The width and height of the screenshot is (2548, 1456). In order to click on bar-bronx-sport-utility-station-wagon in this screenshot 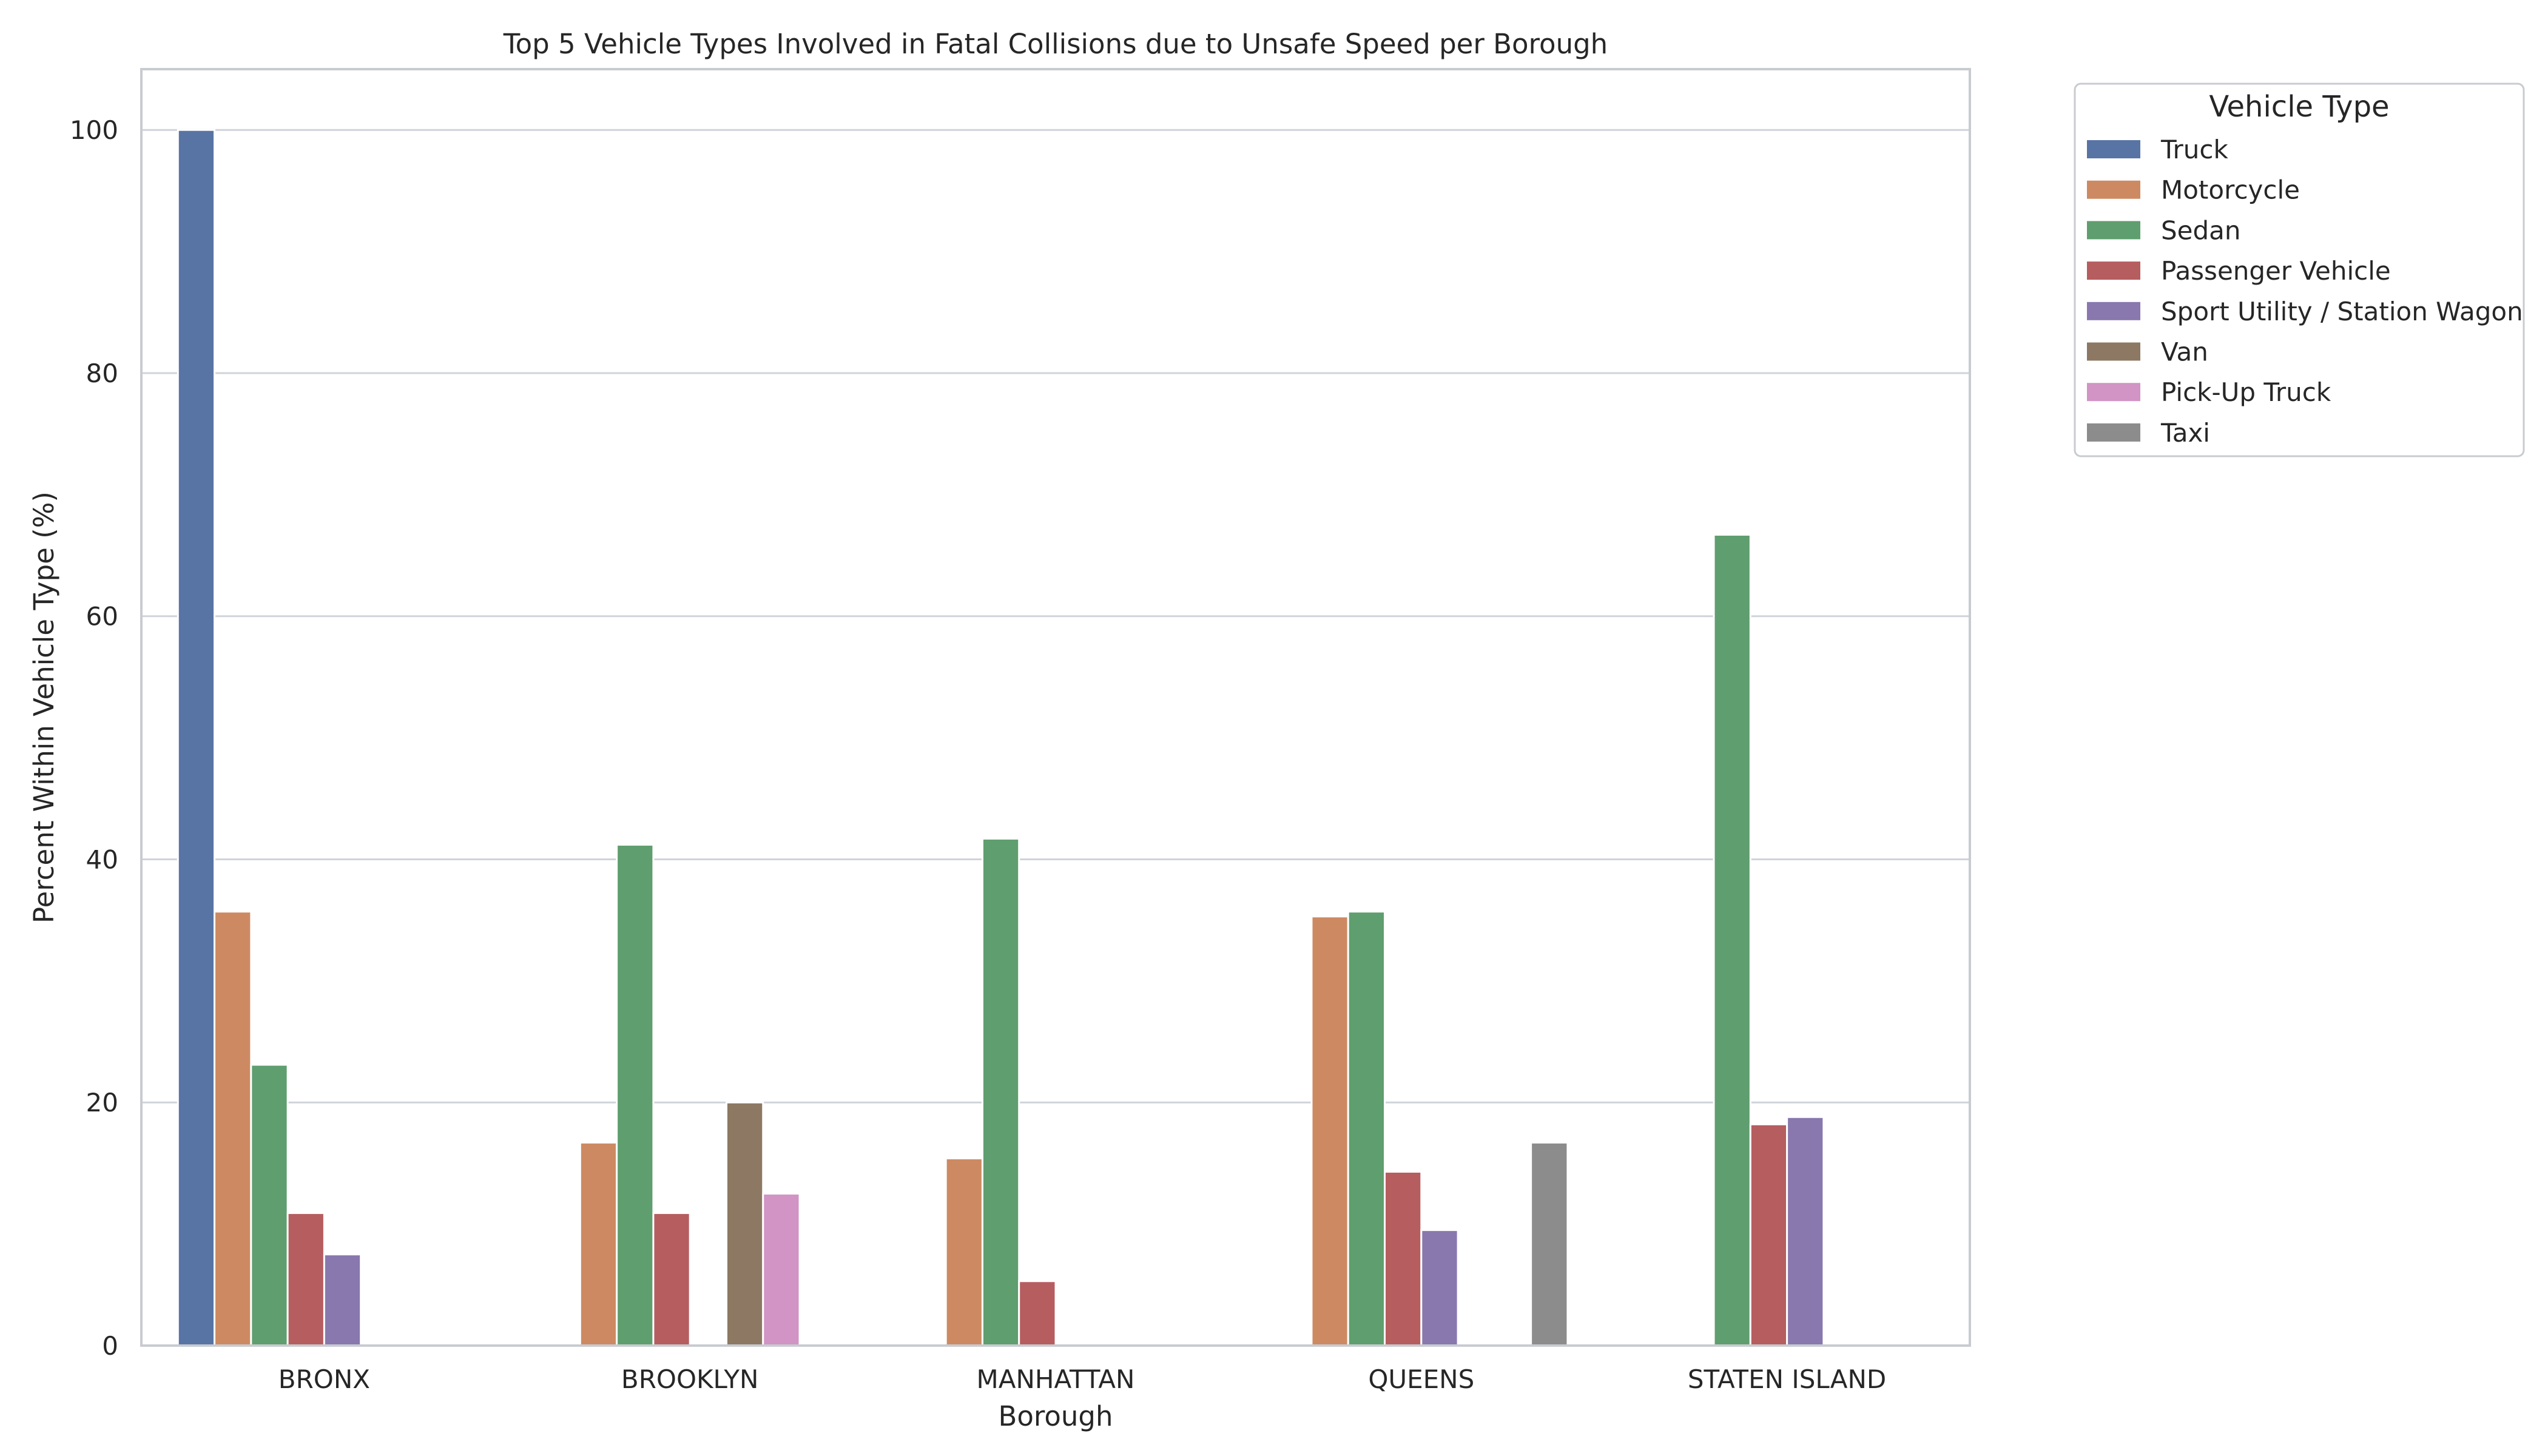, I will do `click(342, 1300)`.